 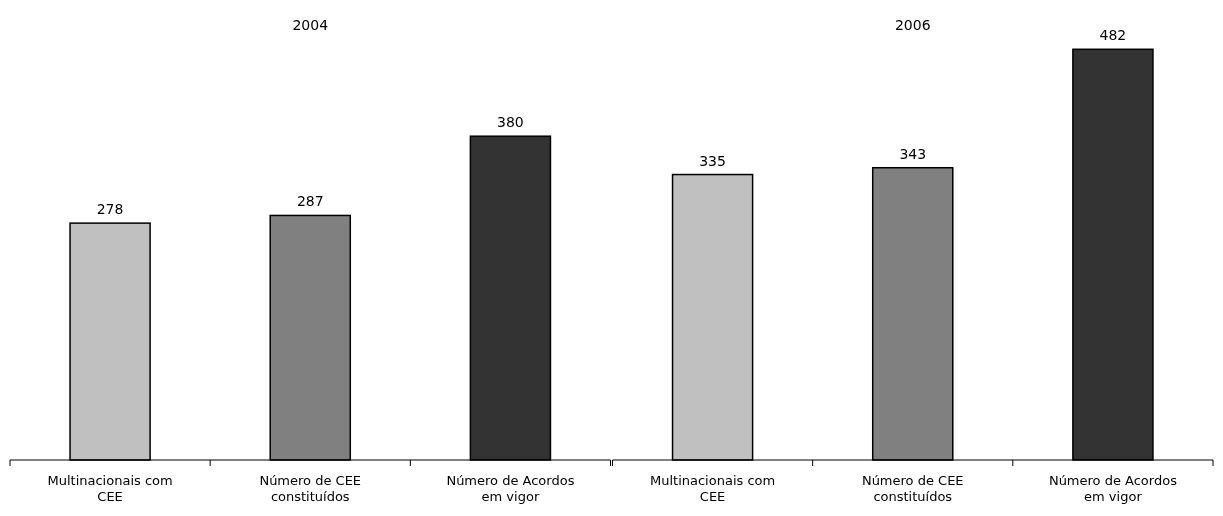 I want to click on data-label: 343, so click(x=913, y=153).